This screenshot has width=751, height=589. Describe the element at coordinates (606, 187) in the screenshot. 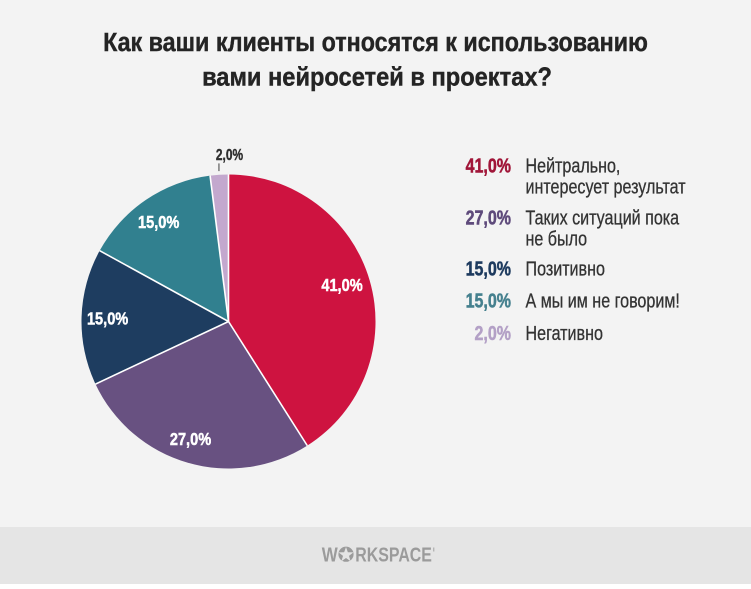

I see `svg-text: интересует результат` at that location.